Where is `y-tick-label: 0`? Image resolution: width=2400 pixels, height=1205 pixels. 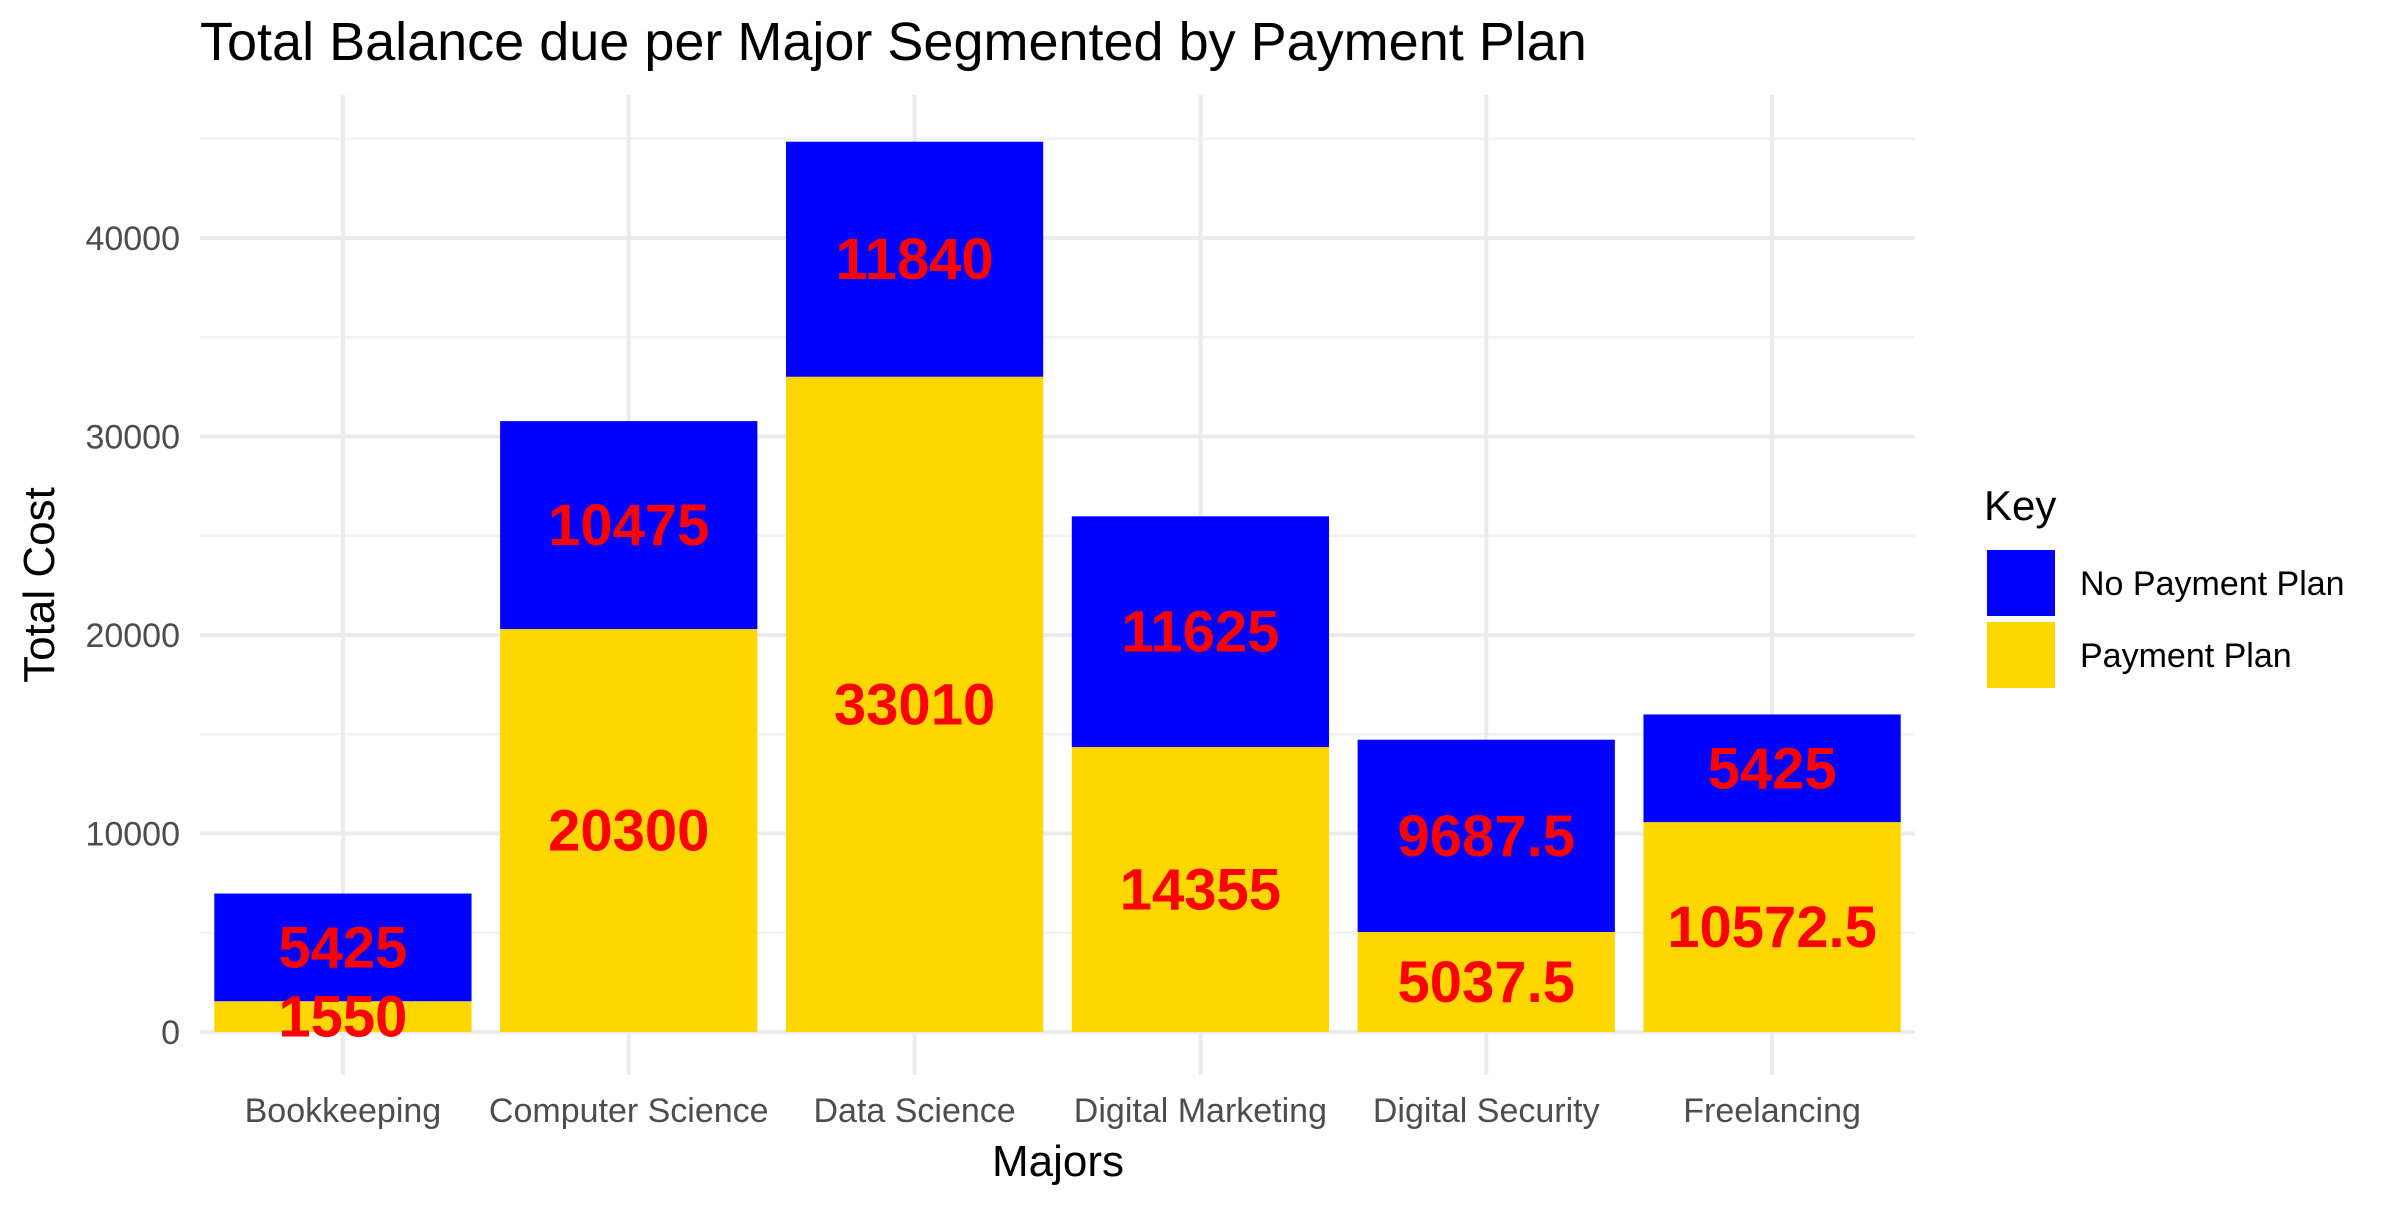 y-tick-label: 0 is located at coordinates (170, 1033).